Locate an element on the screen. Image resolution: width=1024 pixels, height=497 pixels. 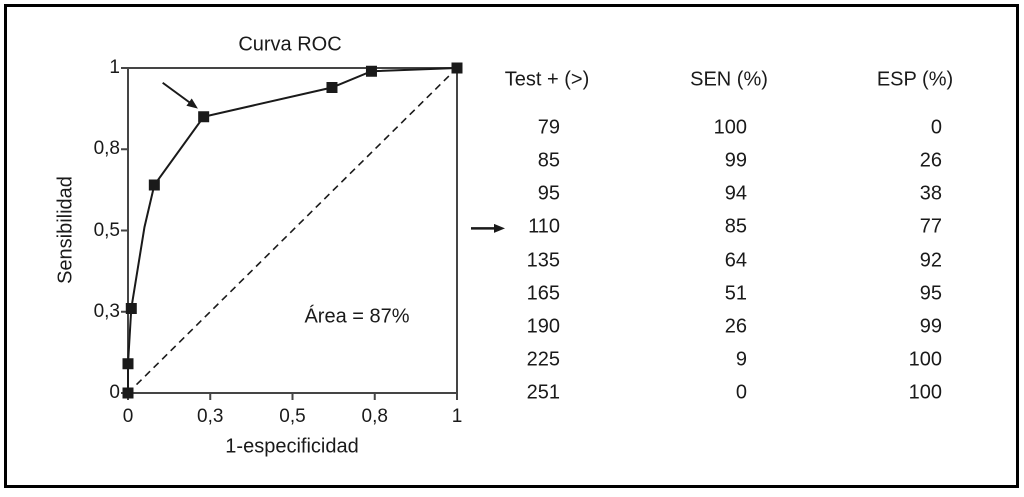
table-header: ESP (%) is located at coordinates (915, 79).